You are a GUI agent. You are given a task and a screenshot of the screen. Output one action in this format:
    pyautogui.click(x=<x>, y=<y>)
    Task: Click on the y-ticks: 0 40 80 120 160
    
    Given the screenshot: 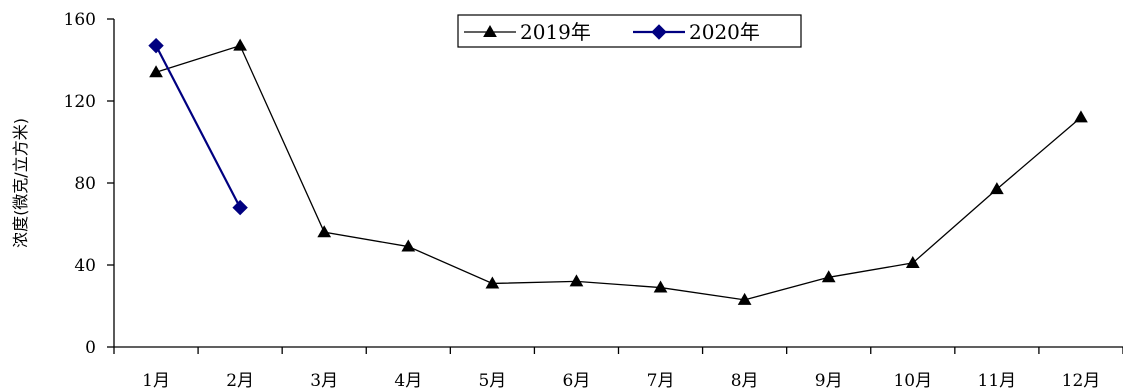 What is the action you would take?
    pyautogui.click(x=89, y=184)
    